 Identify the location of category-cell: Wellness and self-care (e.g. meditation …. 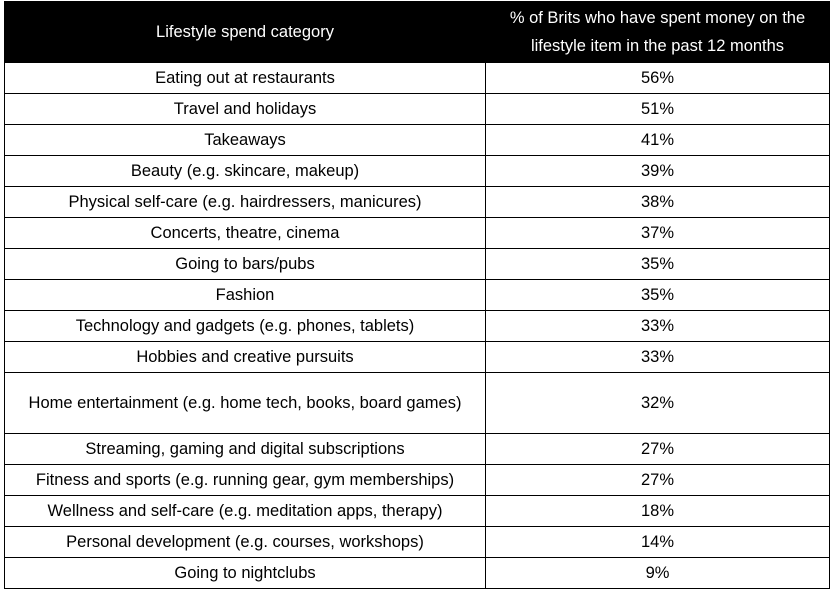
(245, 511).